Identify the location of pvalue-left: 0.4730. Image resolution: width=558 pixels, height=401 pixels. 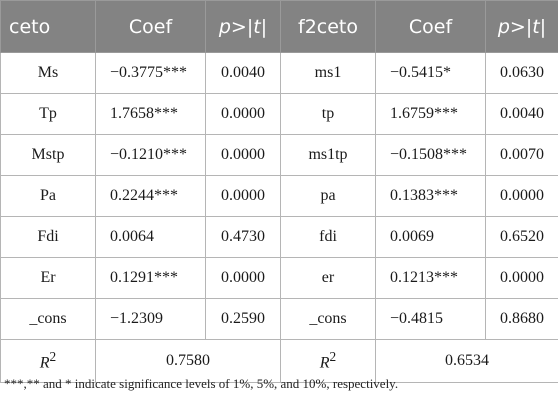
(243, 237).